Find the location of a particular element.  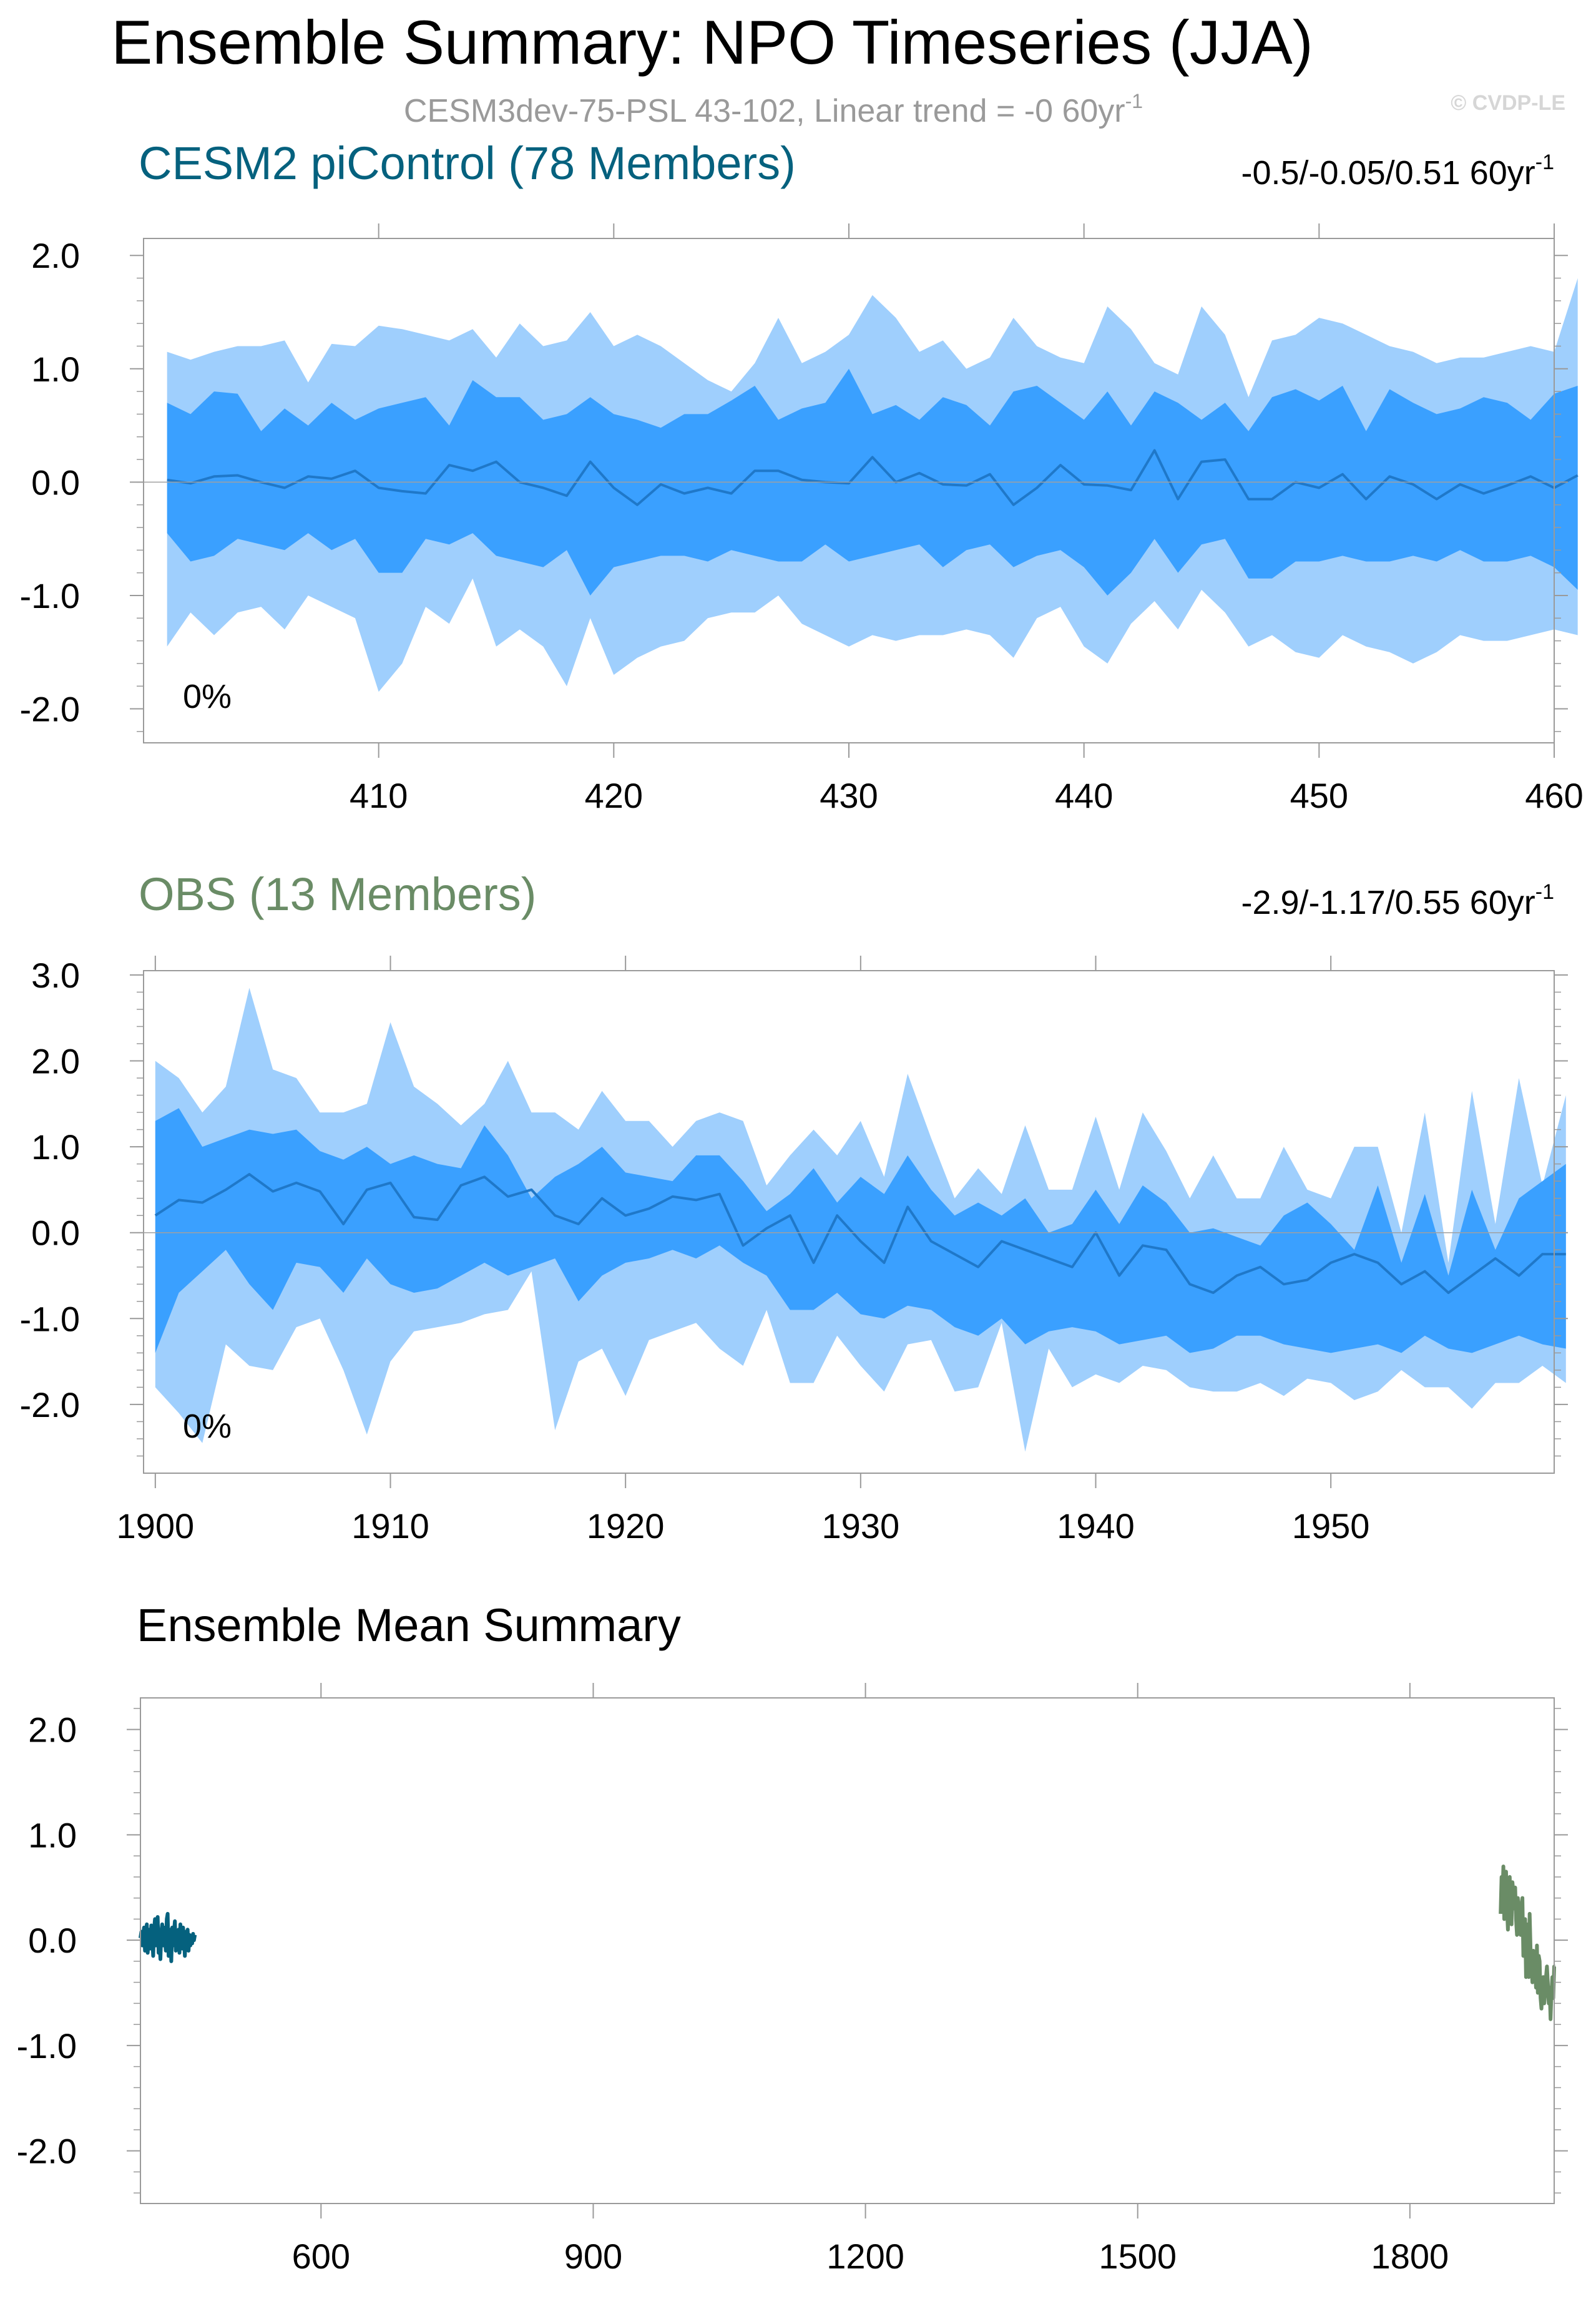

x-tick-label: 1800 is located at coordinates (1410, 2256).